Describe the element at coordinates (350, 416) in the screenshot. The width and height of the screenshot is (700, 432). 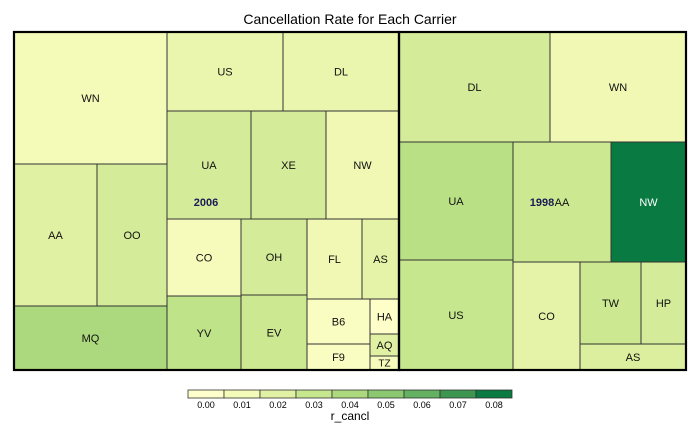
I see `legend-title: r_cancl` at that location.